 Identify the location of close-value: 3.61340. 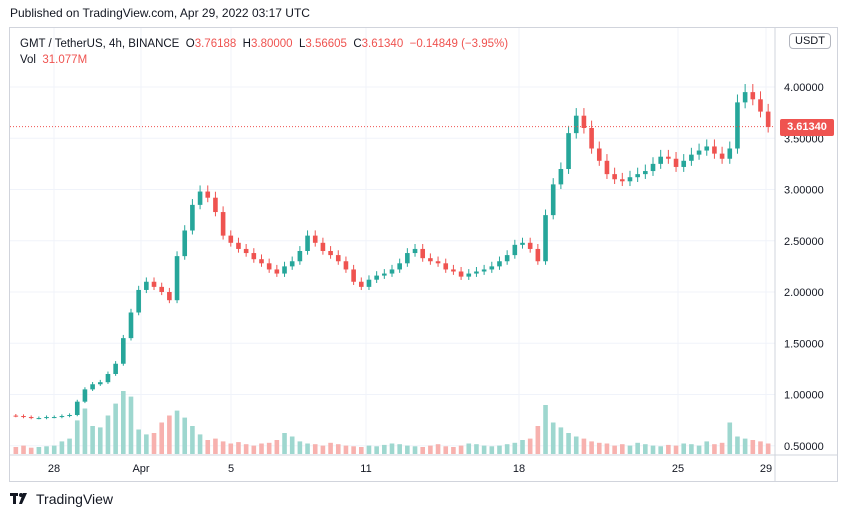
(382, 44).